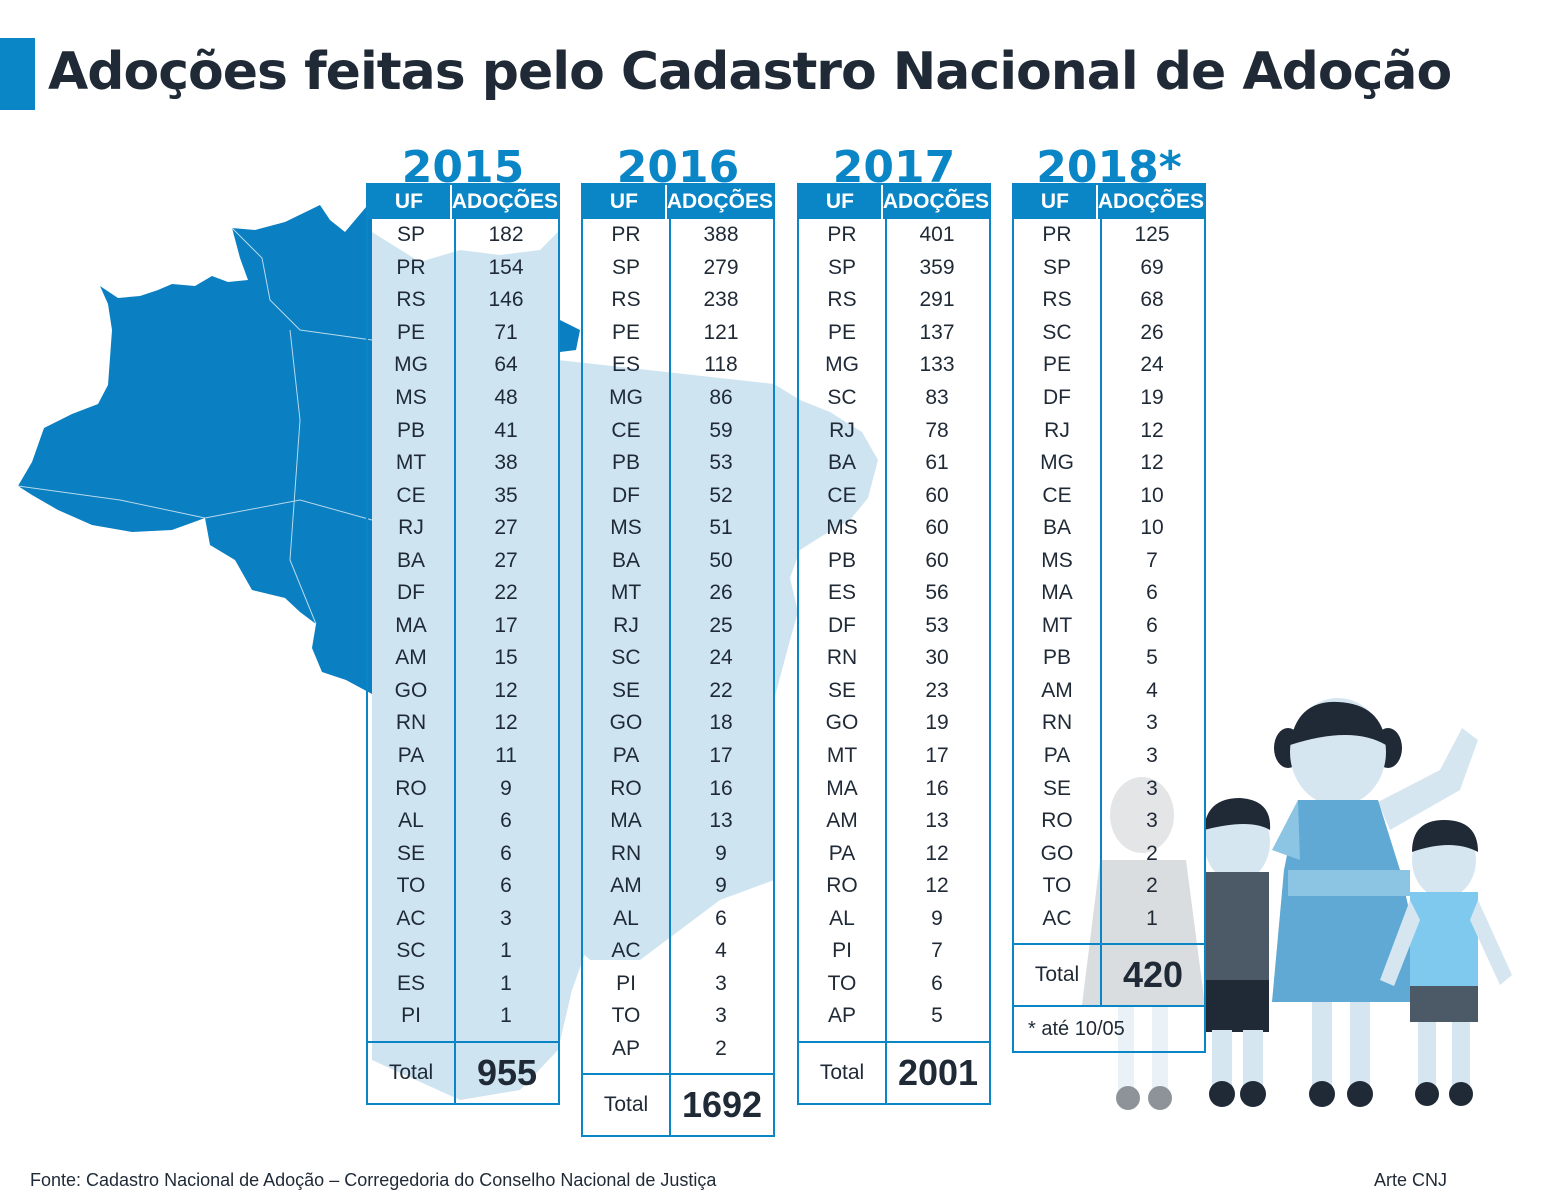 This screenshot has height=1200, width=1562. What do you see at coordinates (678, 1104) in the screenshot?
I see `total-row: Total 1692` at bounding box center [678, 1104].